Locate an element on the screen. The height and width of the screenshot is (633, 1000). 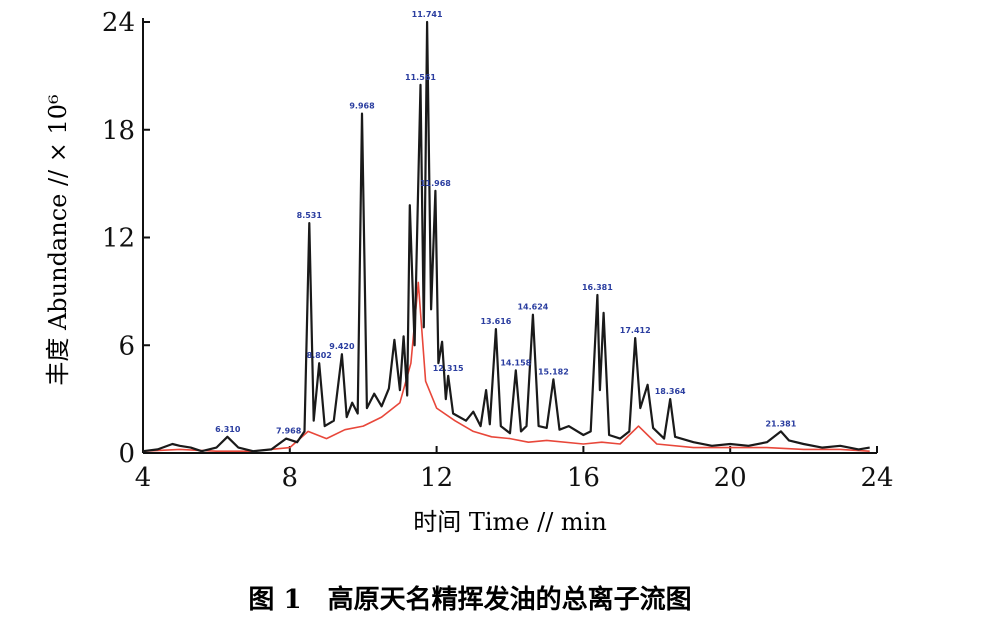
peak-label: 8.802 is located at coordinates (319, 355).